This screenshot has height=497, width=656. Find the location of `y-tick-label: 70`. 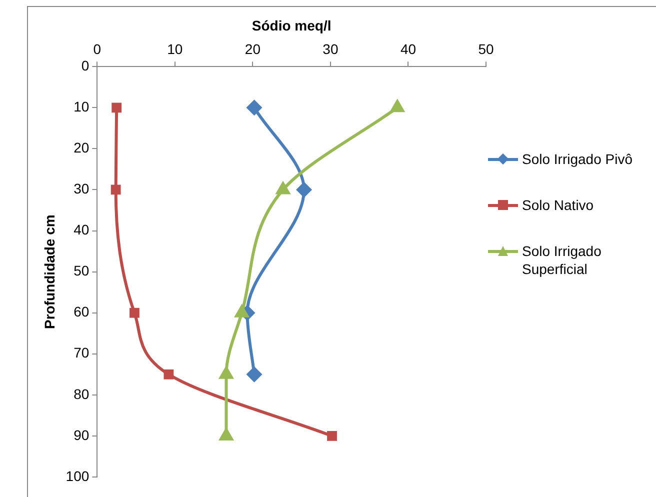

y-tick-label: 70 is located at coordinates (82, 352).